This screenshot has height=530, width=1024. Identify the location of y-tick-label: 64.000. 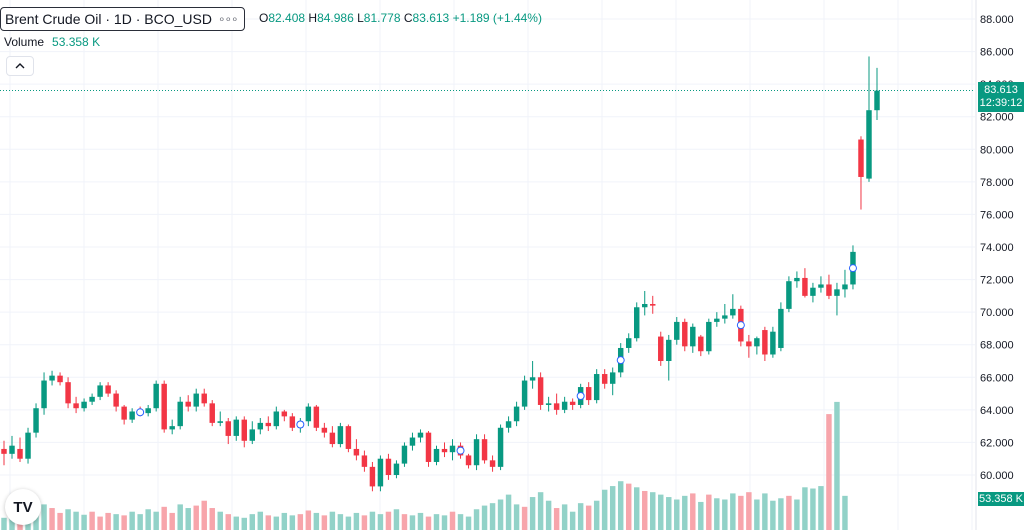
(997, 411).